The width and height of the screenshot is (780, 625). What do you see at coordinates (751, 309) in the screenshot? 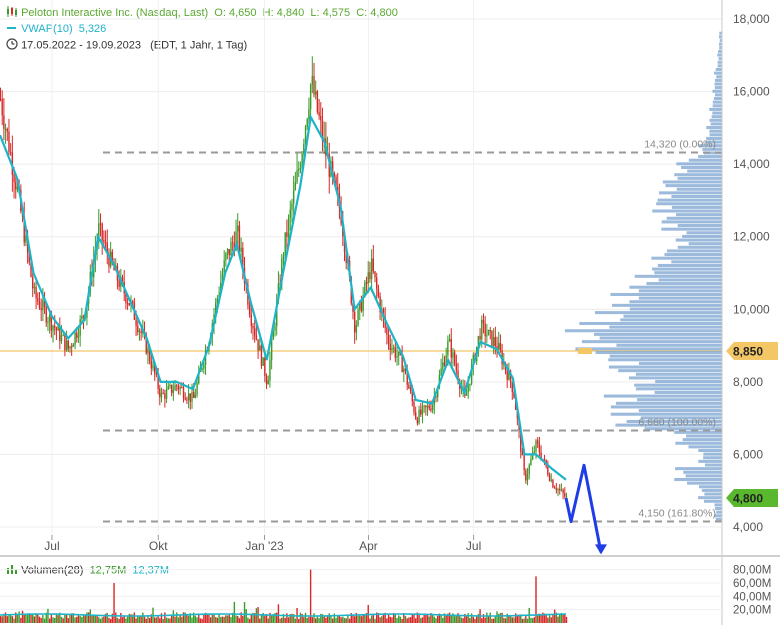
I see `y-tick-label: 10,000` at bounding box center [751, 309].